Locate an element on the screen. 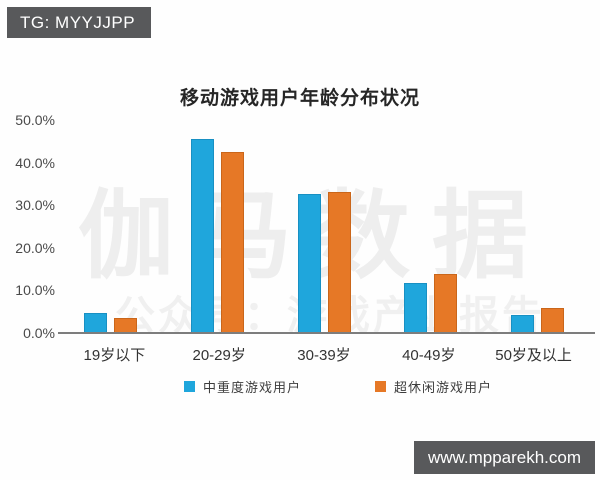 The width and height of the screenshot is (600, 480). bar-series2-20-29岁 is located at coordinates (232, 242).